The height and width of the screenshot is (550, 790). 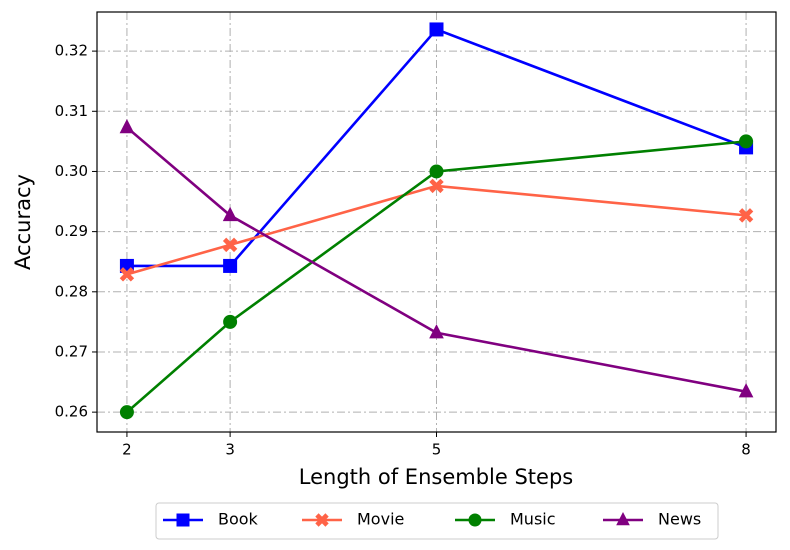 What do you see at coordinates (211, 519) in the screenshot?
I see `legend-item: Book` at bounding box center [211, 519].